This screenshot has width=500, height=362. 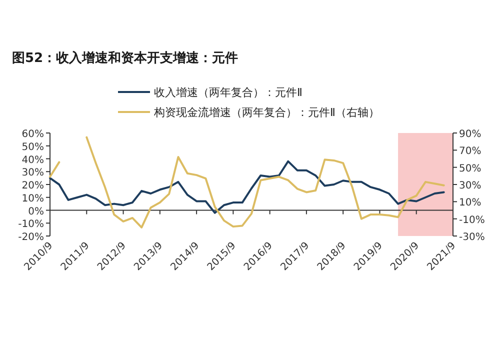 I want to click on line-series, so click(x=247, y=187).